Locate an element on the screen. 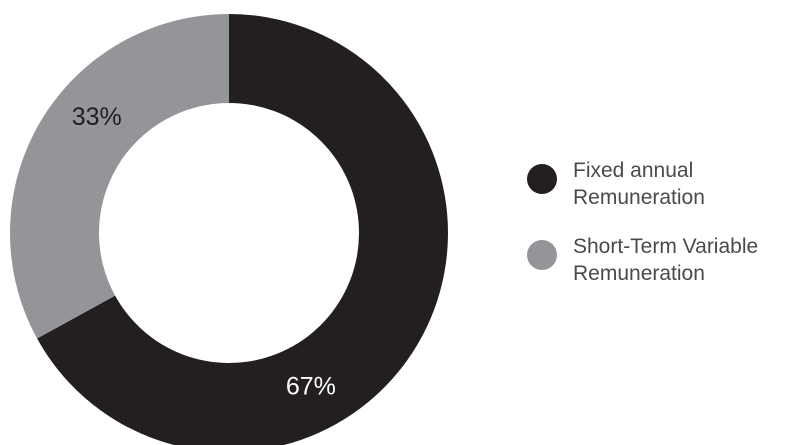  legend-item-short-term-variable-remuneration: Short-Term Variable Remuneration is located at coordinates (654, 260).